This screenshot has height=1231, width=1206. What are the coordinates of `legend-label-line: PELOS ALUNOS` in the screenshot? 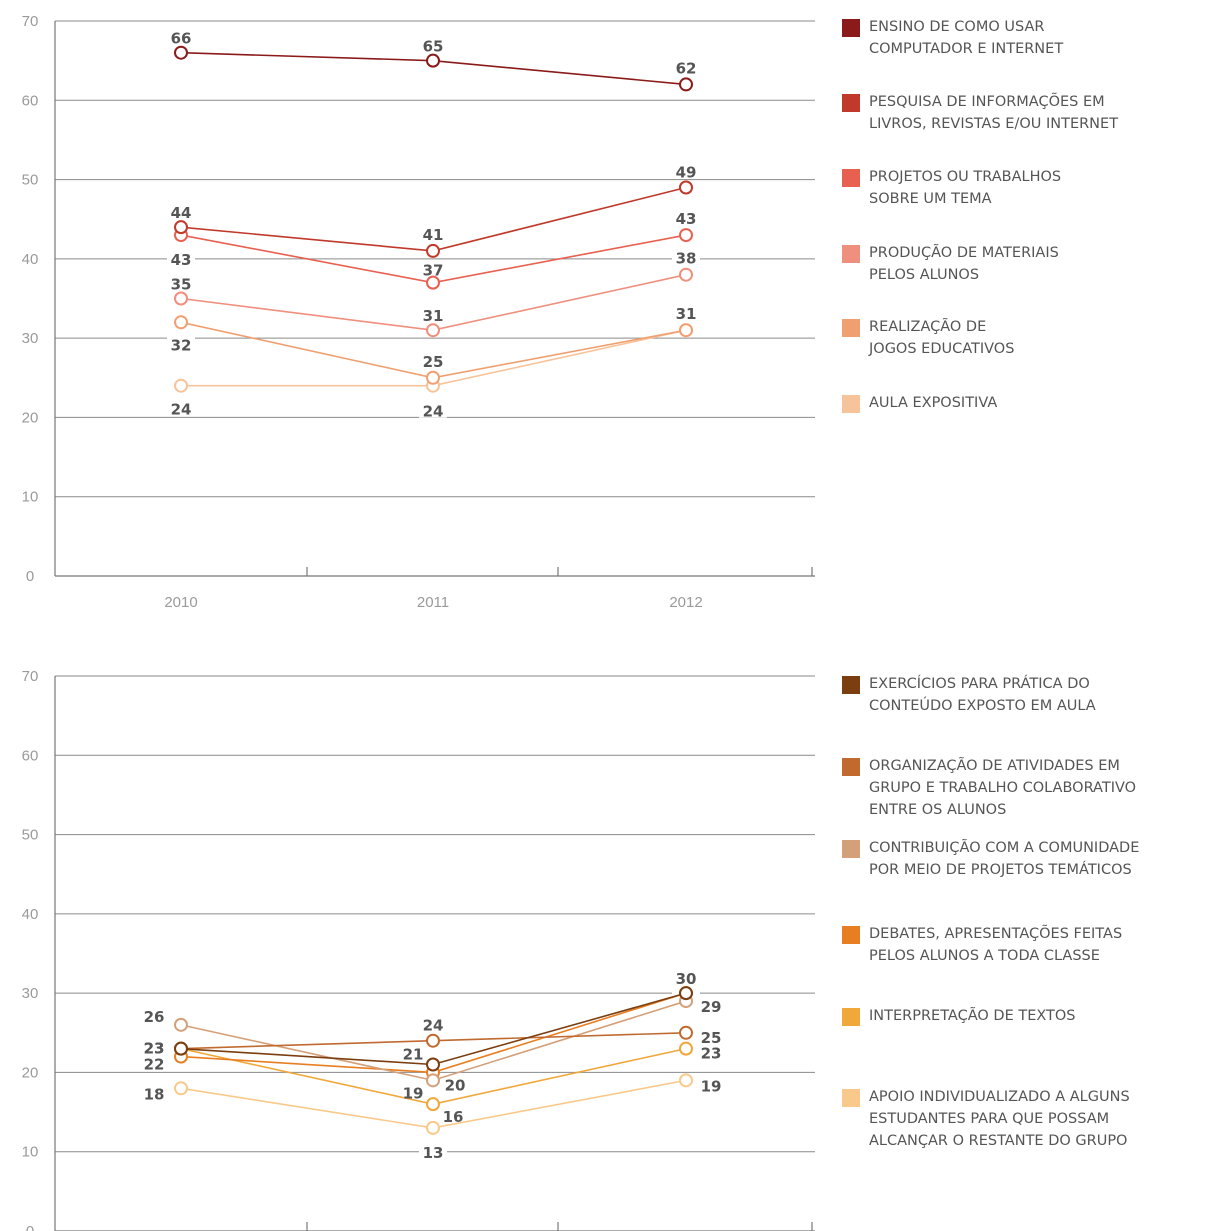 It's located at (924, 275).